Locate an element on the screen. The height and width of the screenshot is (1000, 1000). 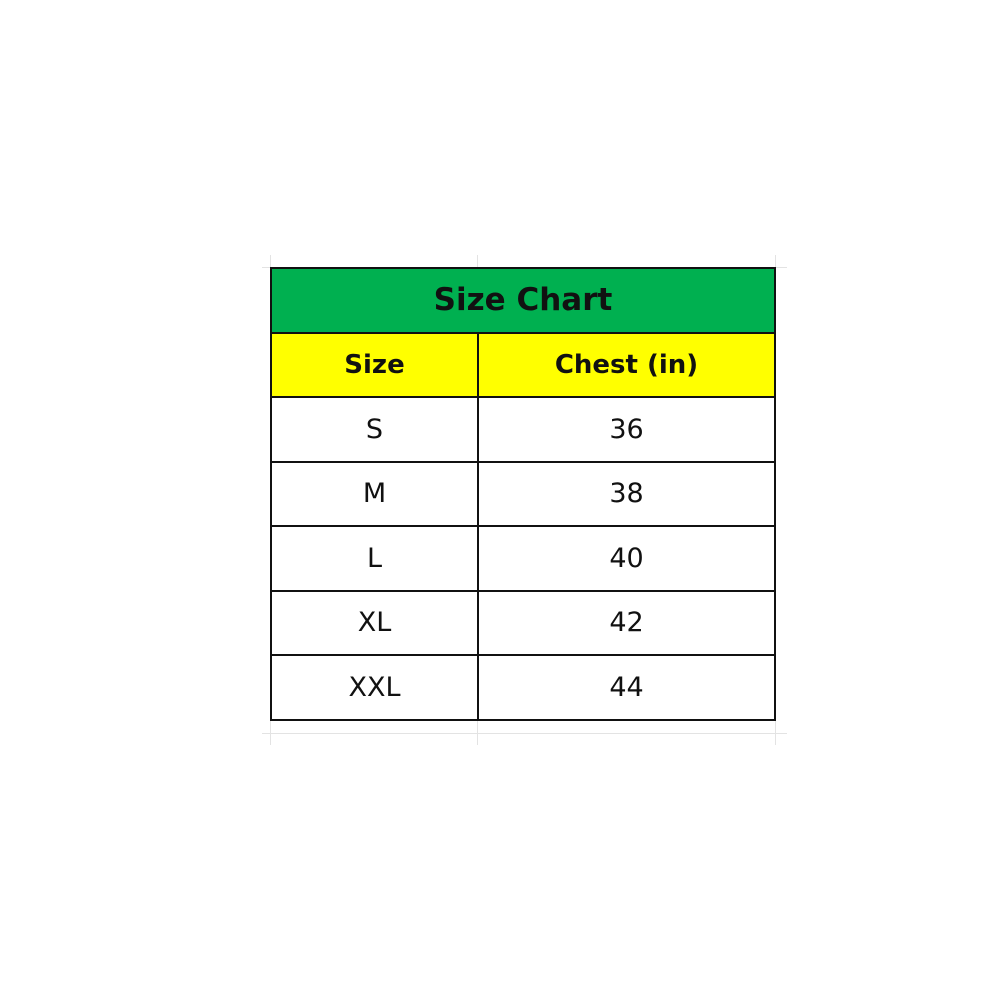
header-chest: Chest (in) is located at coordinates (626, 364).